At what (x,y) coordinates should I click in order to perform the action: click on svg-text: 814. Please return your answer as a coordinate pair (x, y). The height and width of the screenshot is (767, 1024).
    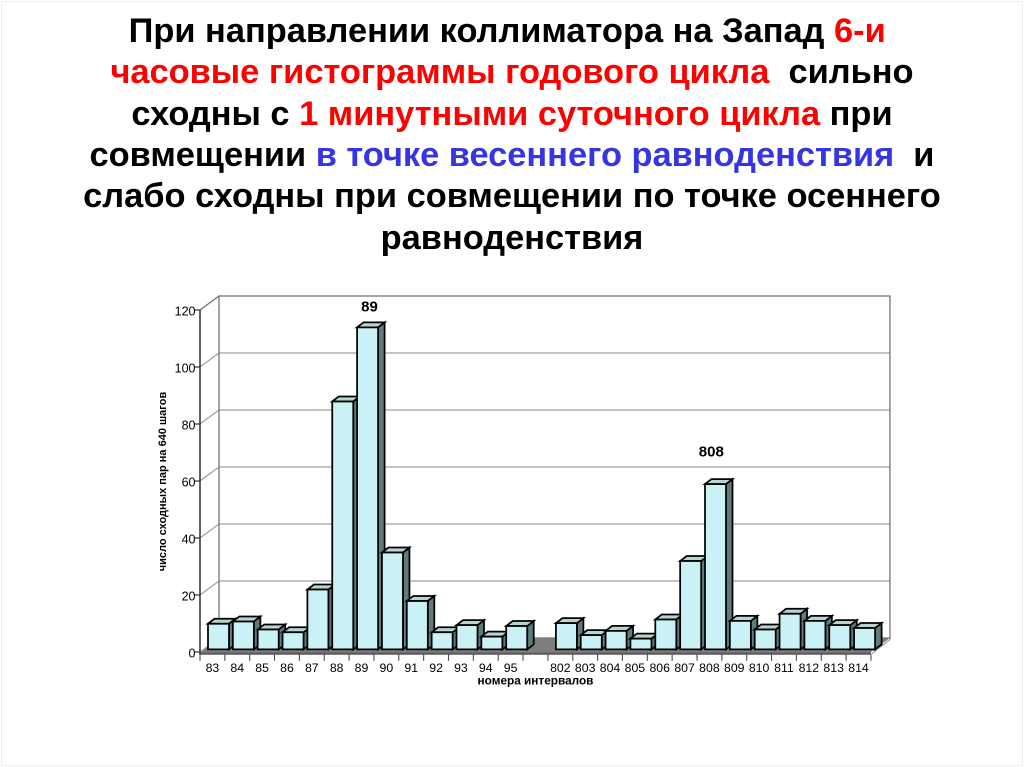
    Looking at the image, I should click on (858, 668).